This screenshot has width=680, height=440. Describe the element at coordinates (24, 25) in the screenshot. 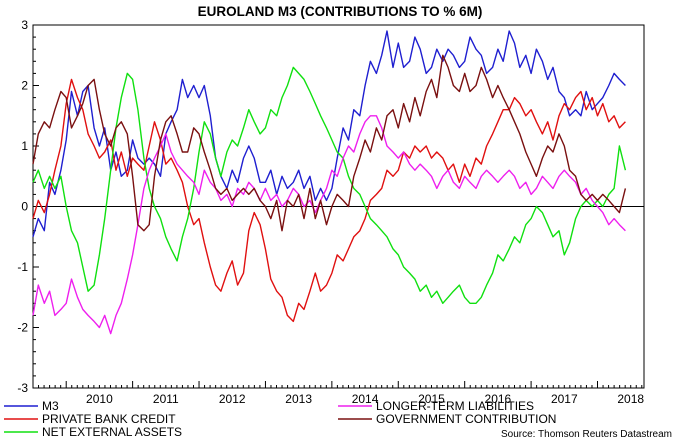

I see `y-tick-label: 3` at that location.